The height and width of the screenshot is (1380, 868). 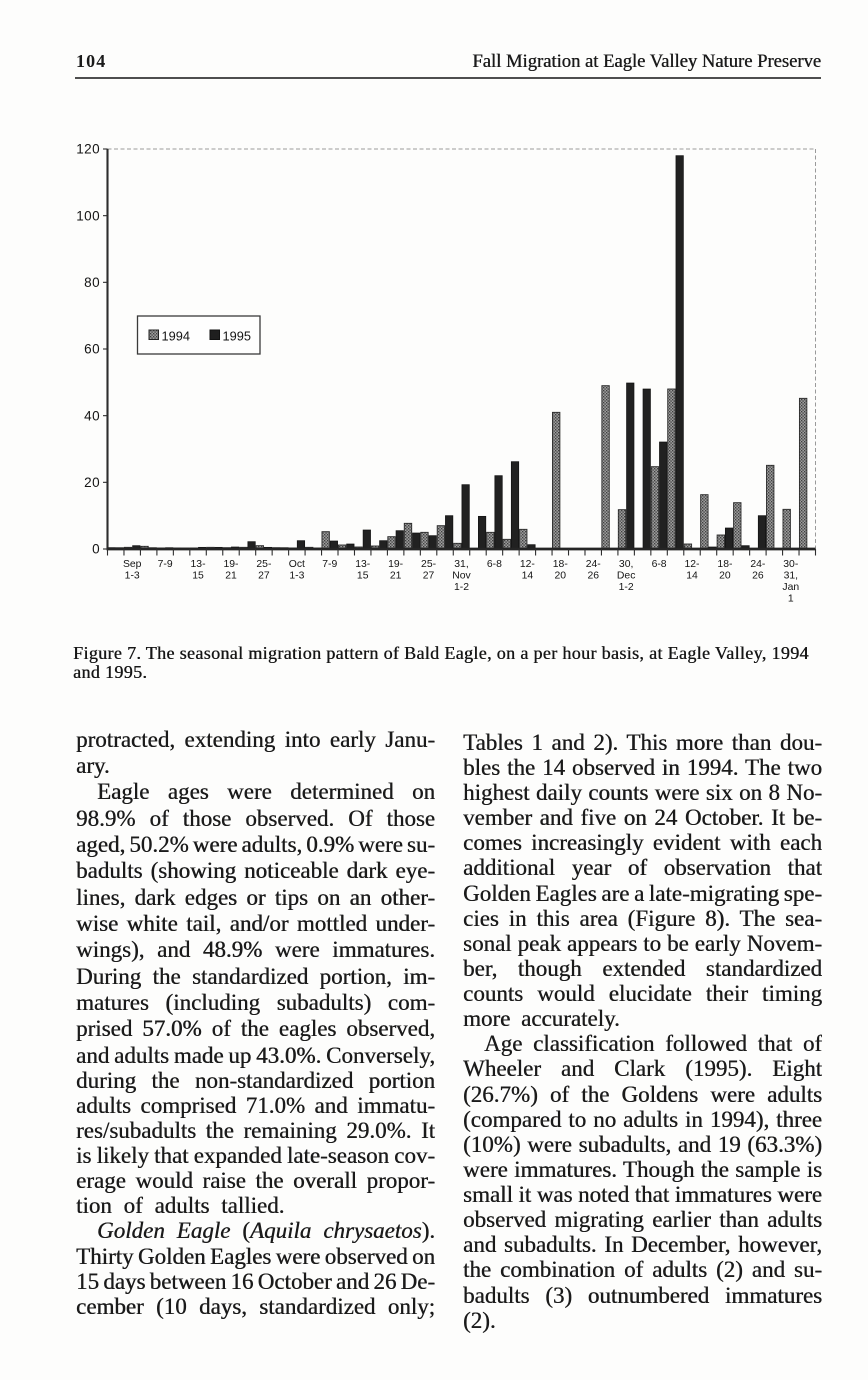 I want to click on svg-text: 30-, so click(x=790, y=564).